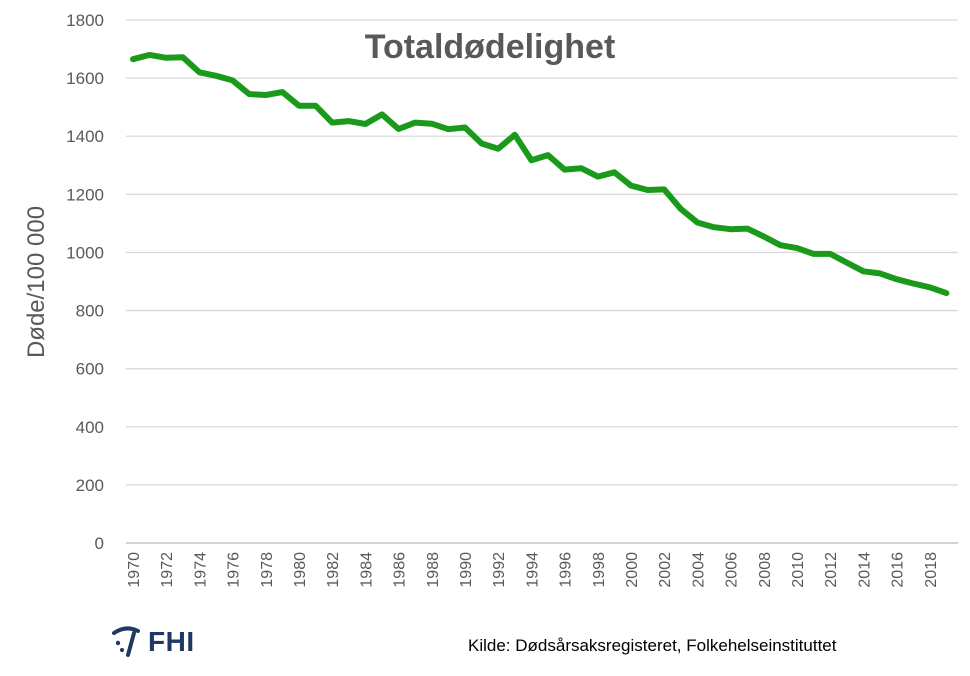  I want to click on x-tick-label: 1972, so click(167, 570).